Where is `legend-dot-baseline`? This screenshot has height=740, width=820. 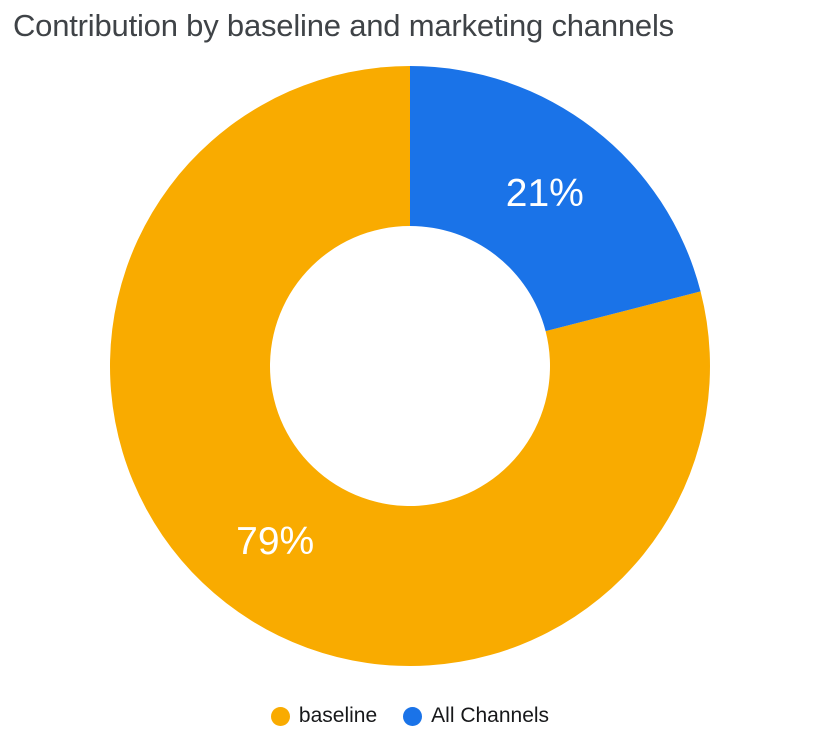 legend-dot-baseline is located at coordinates (280, 716).